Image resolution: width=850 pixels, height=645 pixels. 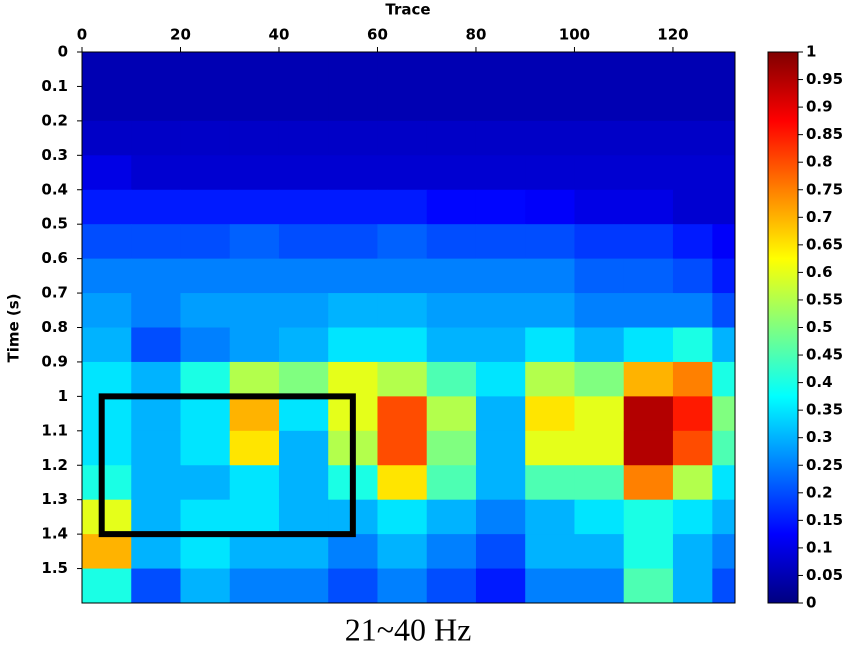 I want to click on y-tick-label: 1.5, so click(x=54, y=568).